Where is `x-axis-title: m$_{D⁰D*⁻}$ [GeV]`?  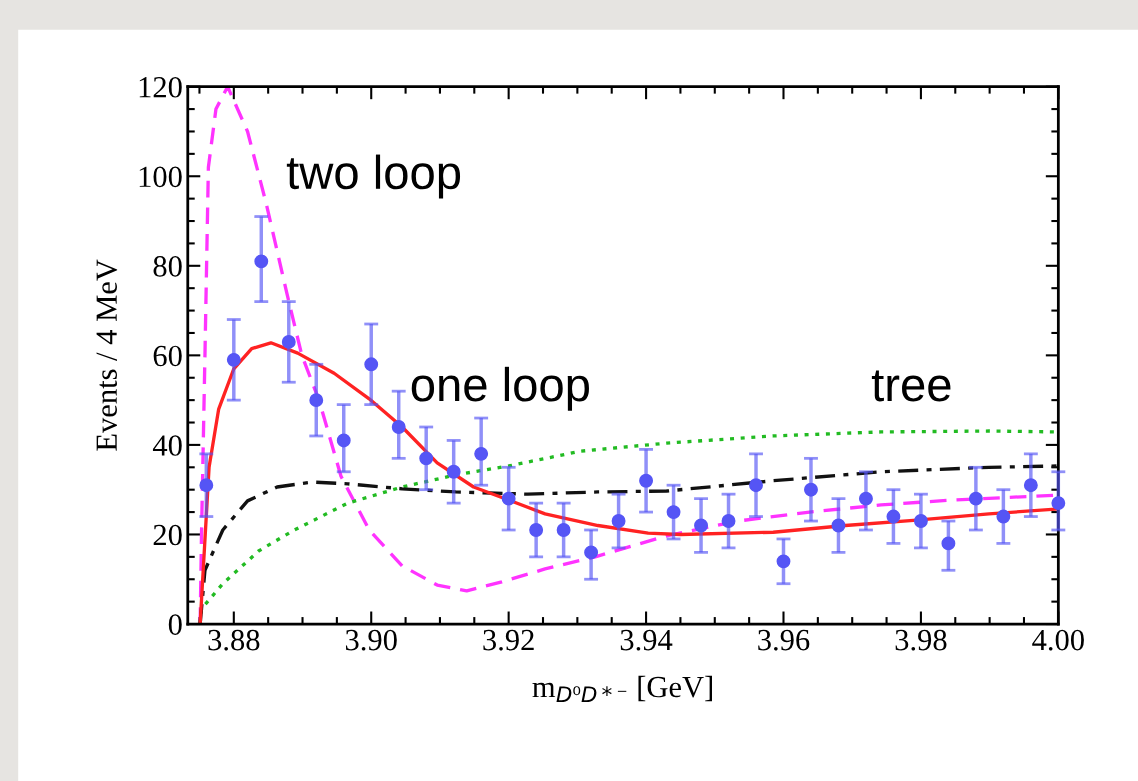 x-axis-title: m$_{D⁰D*⁻}$ [GeV] is located at coordinates (622, 689).